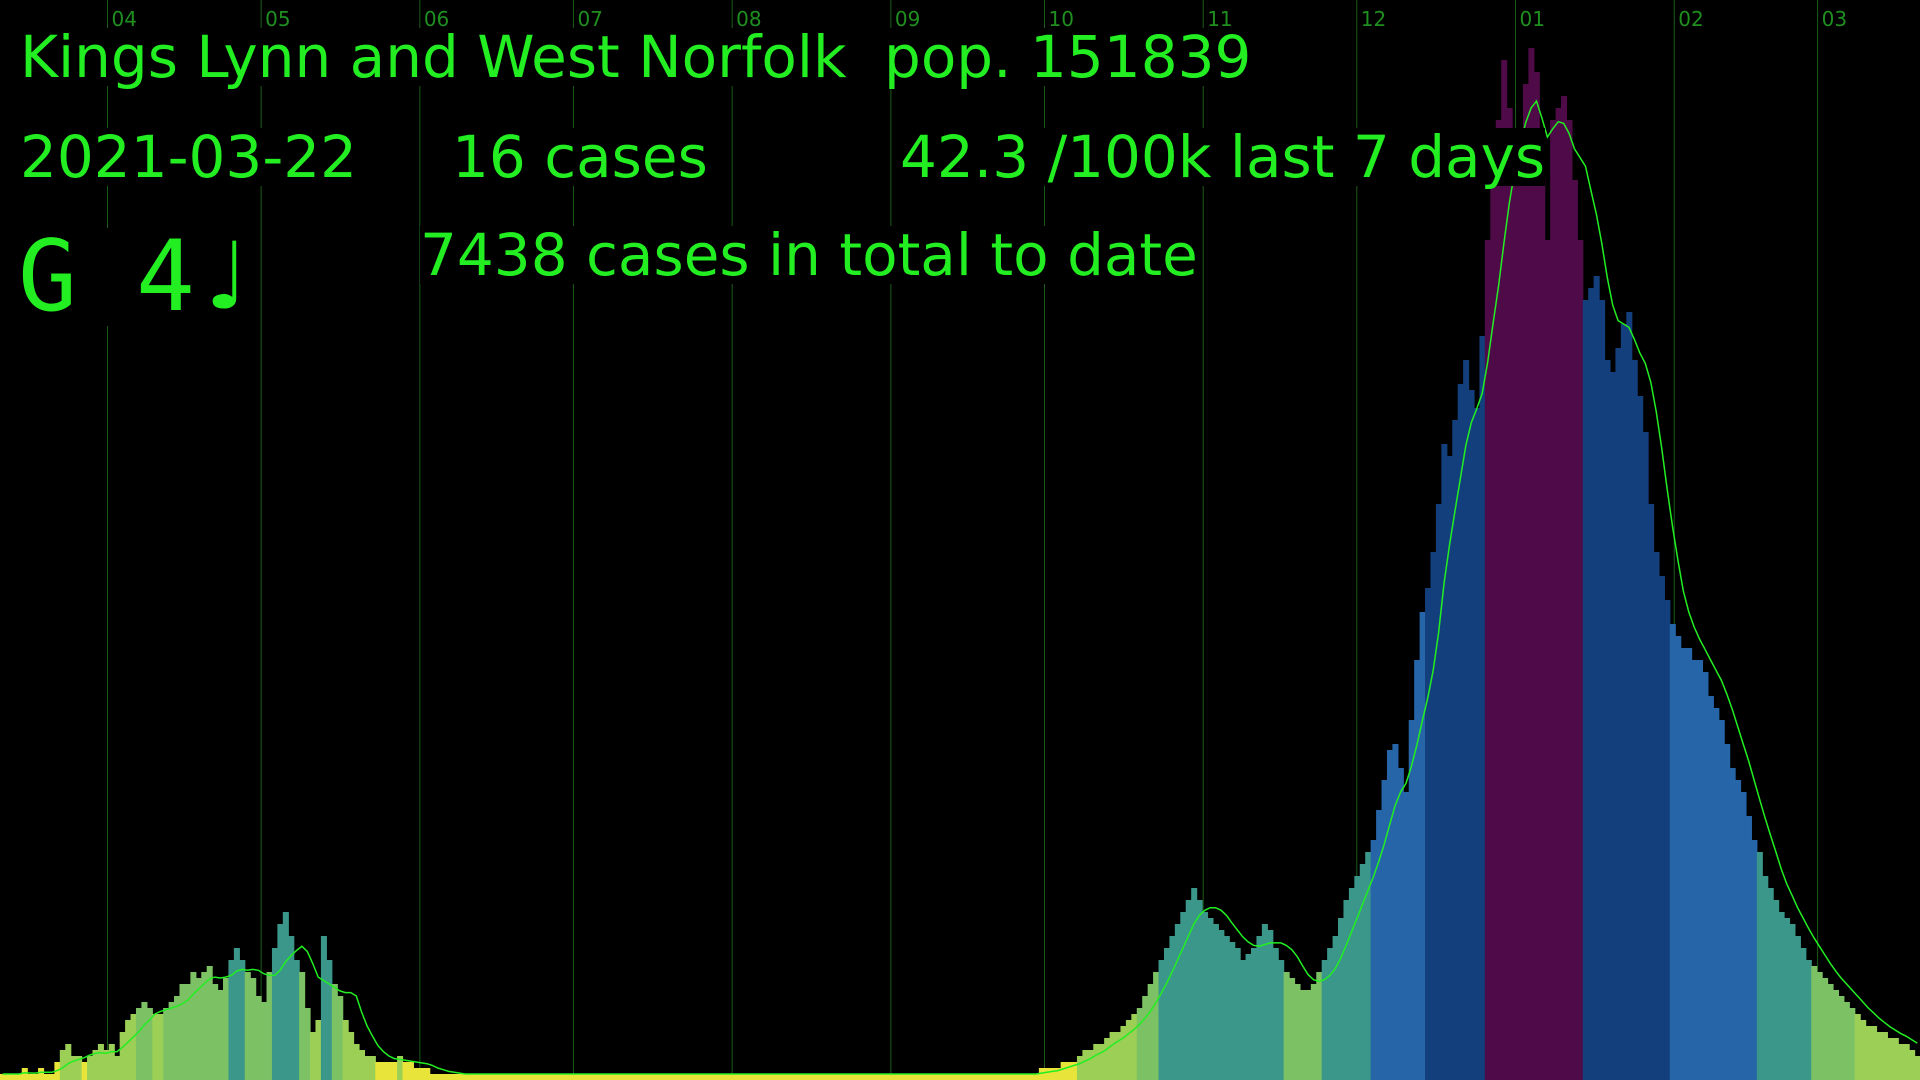 This screenshot has height=1080, width=1920. Describe the element at coordinates (1532, 19) in the screenshot. I see `x-tick-label: 01` at that location.